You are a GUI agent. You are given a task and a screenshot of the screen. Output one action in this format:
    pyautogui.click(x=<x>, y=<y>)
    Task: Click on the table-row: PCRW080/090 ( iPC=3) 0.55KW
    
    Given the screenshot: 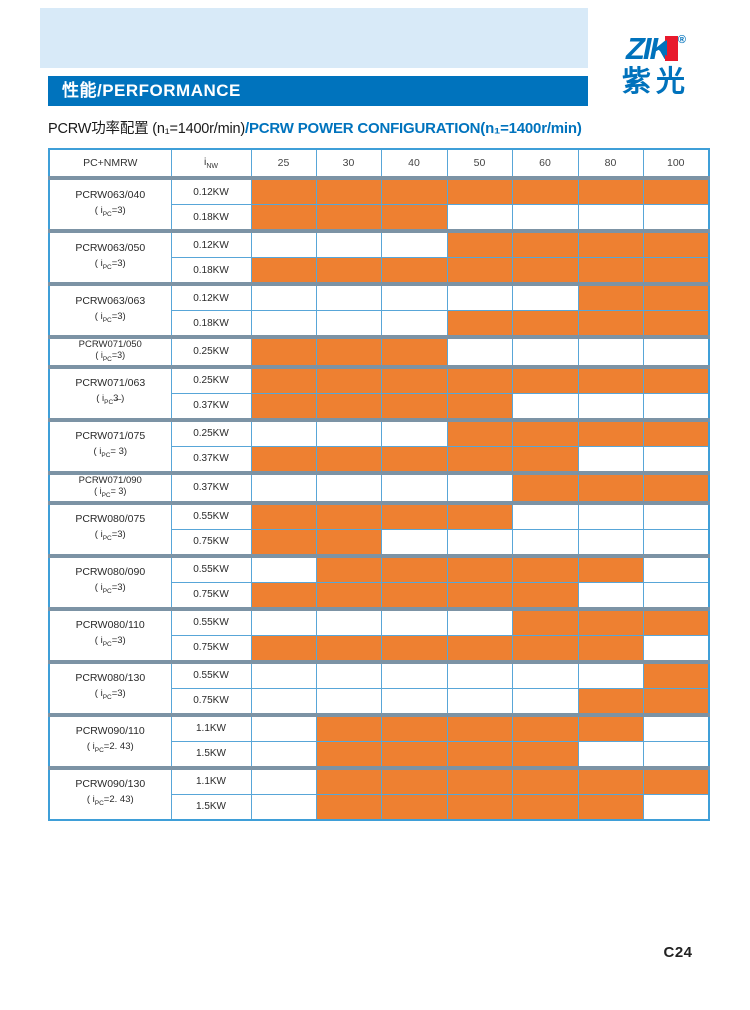 What is the action you would take?
    pyautogui.click(x=379, y=581)
    